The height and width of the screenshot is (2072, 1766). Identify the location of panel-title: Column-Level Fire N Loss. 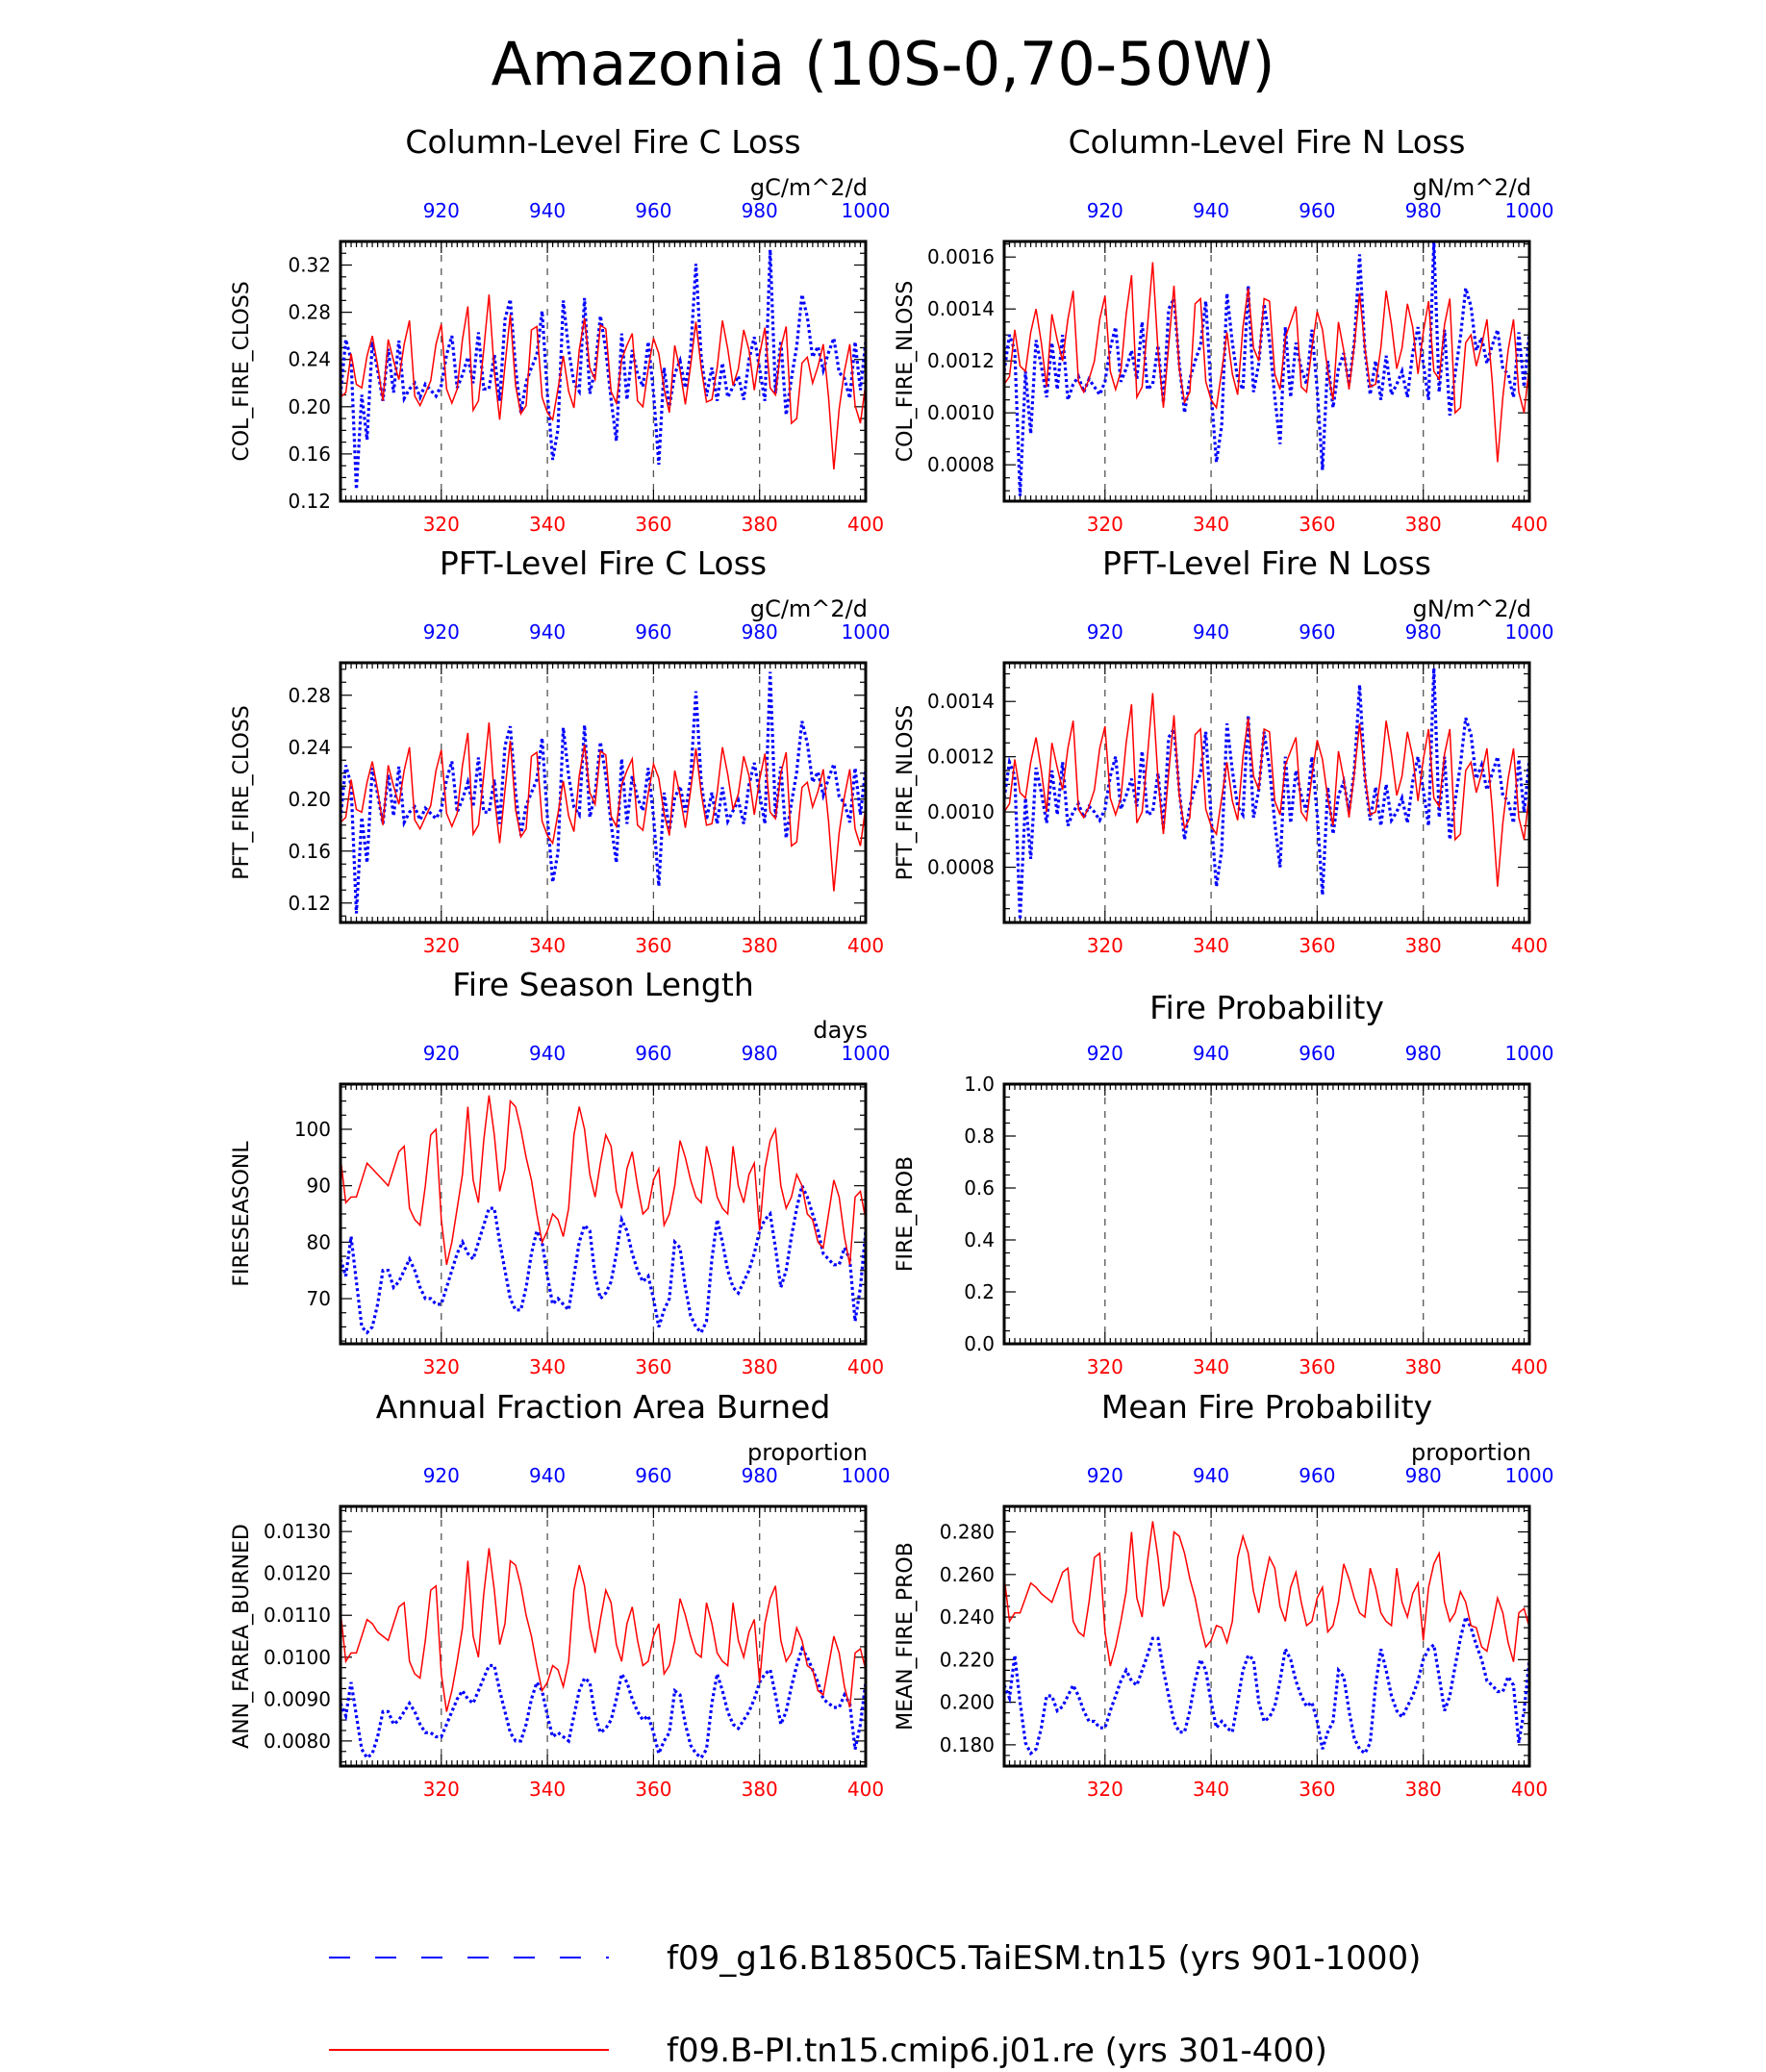
(1267, 142).